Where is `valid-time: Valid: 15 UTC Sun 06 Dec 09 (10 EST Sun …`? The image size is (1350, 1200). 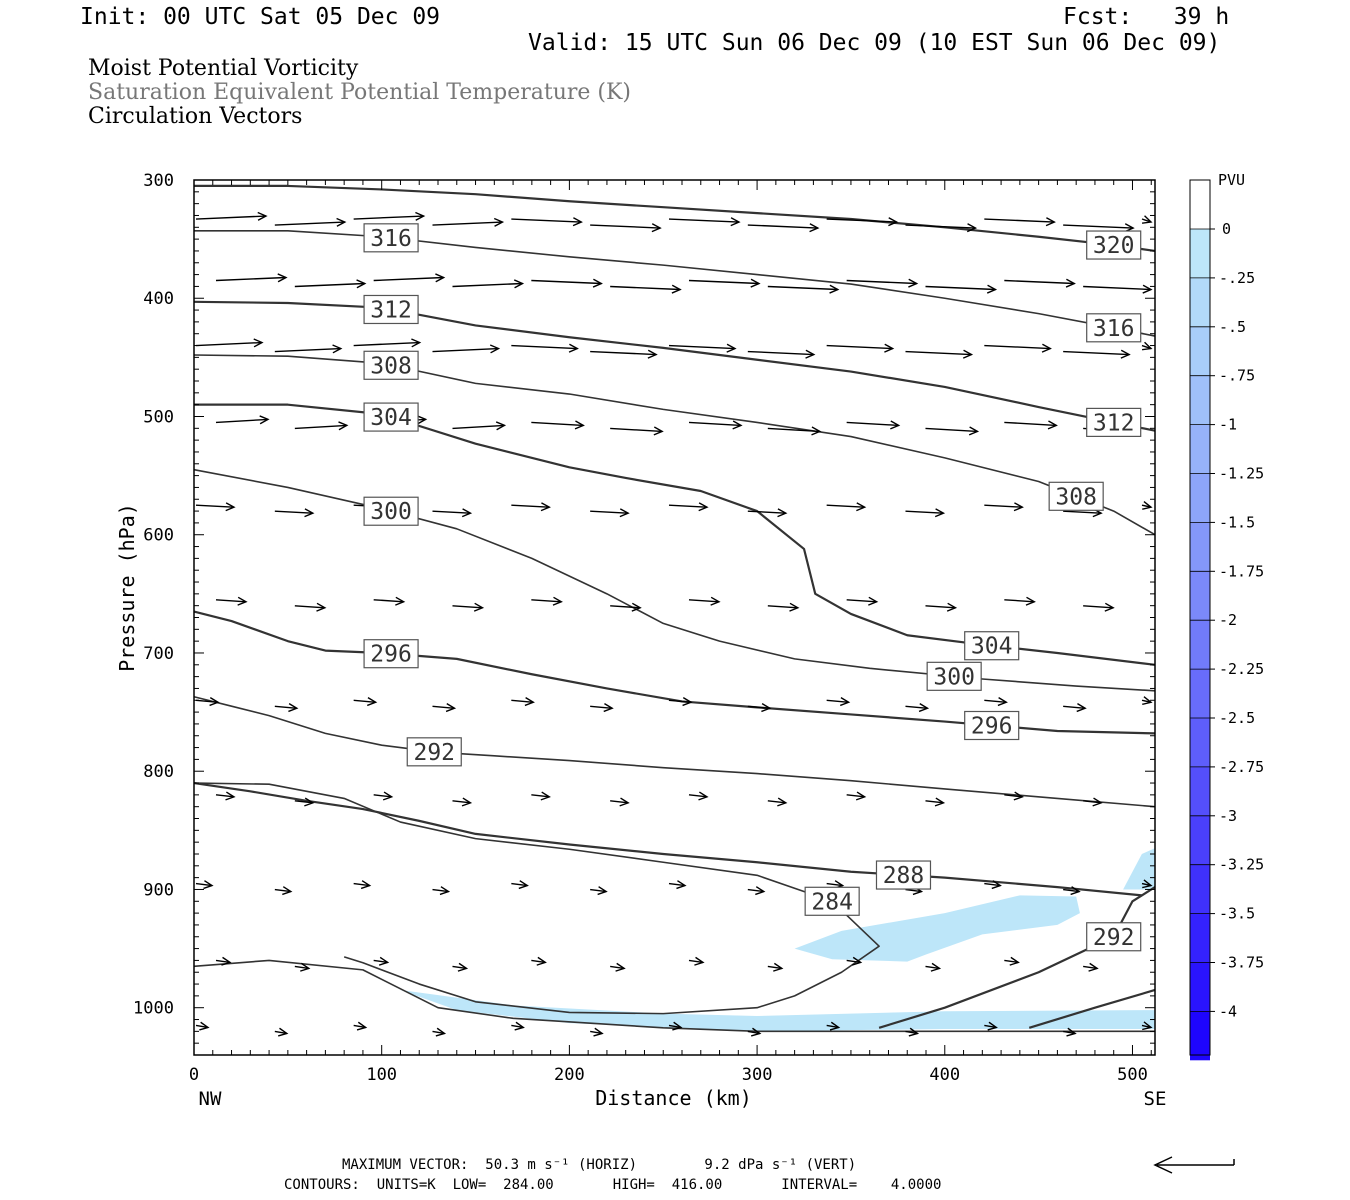
valid-time: Valid: 15 UTC Sun 06 Dec 09 (10 EST Sun … is located at coordinates (874, 43).